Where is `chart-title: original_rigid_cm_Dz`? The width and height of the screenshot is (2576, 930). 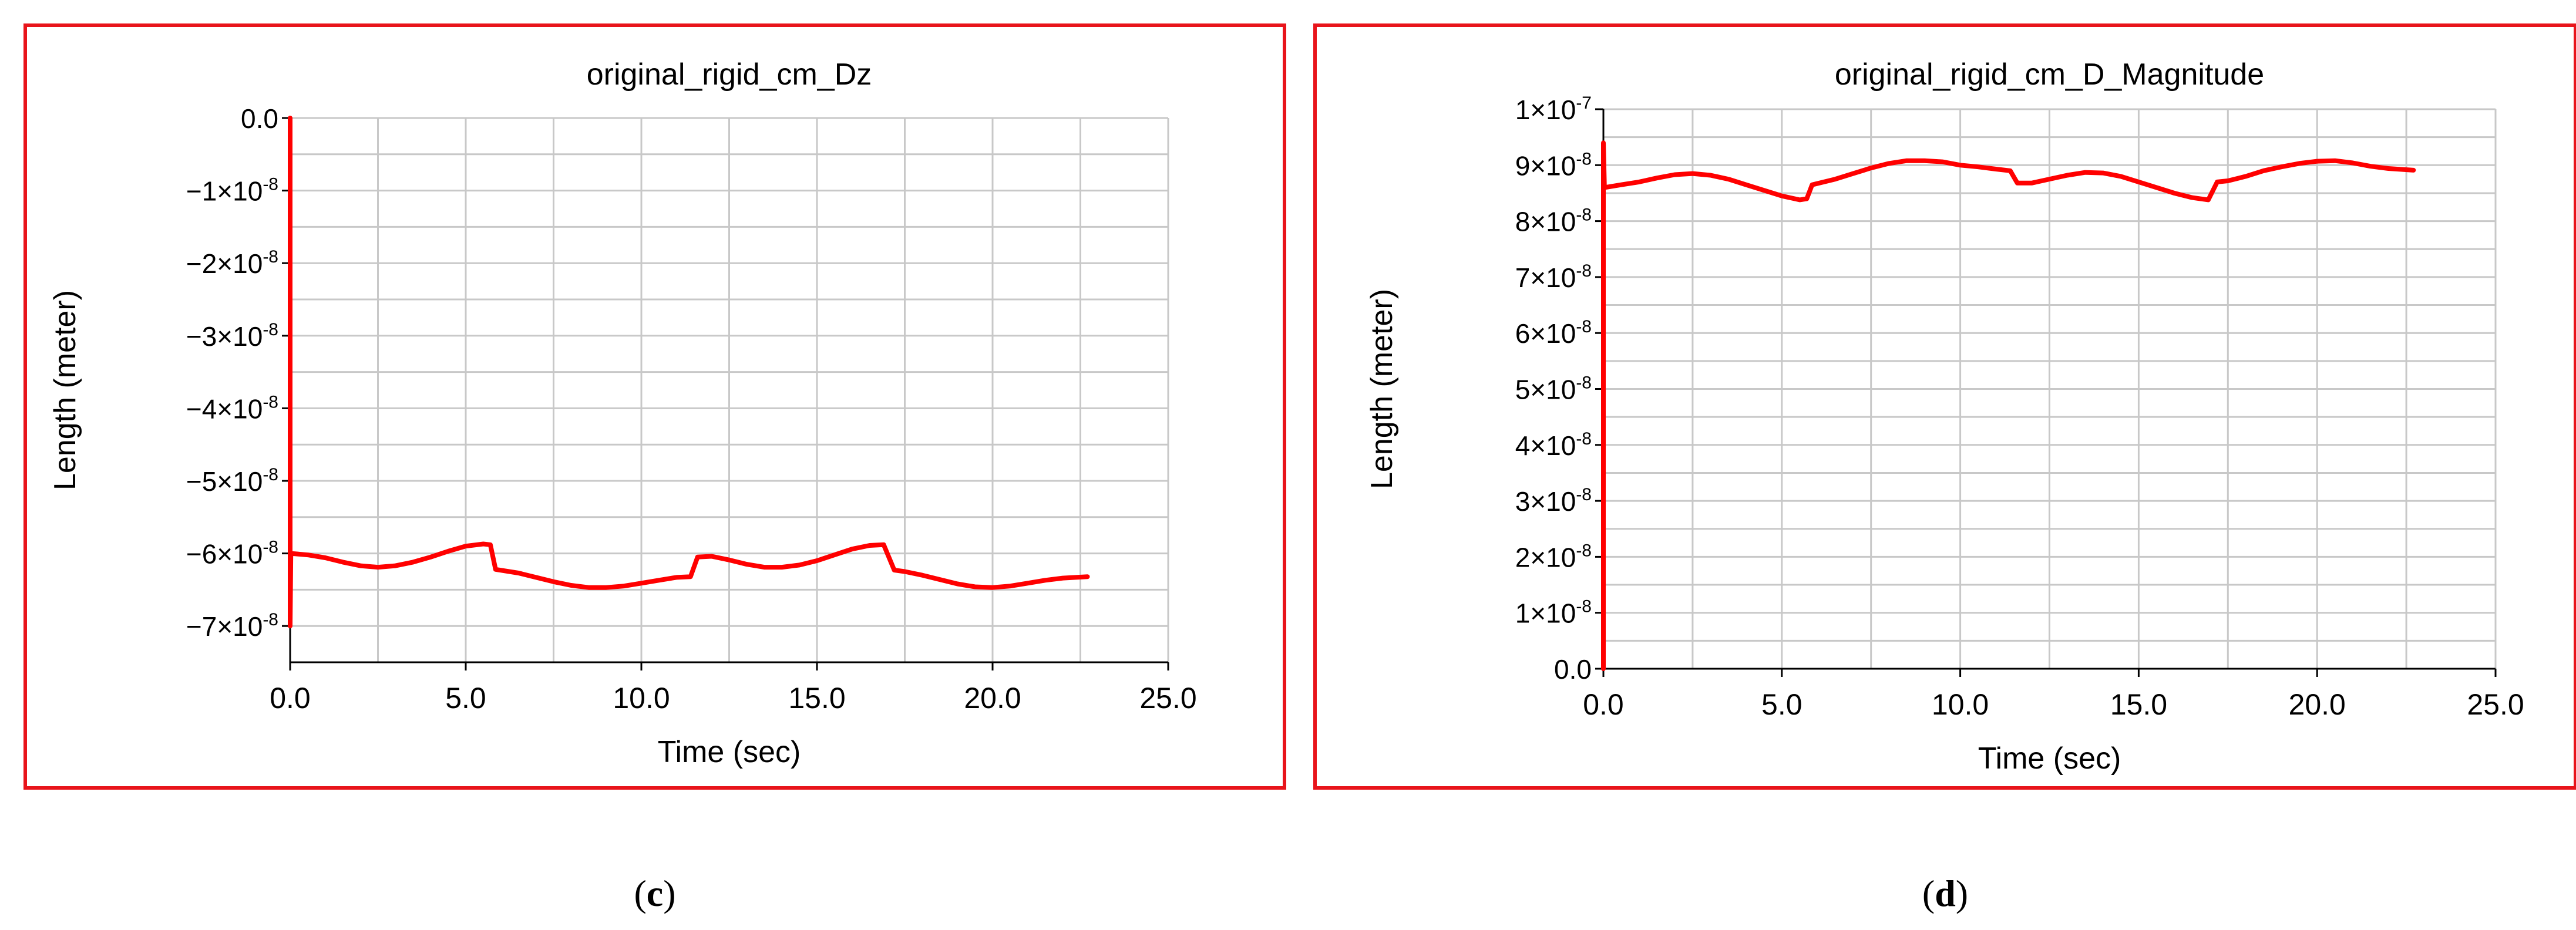
chart-title: original_rigid_cm_Dz is located at coordinates (729, 75).